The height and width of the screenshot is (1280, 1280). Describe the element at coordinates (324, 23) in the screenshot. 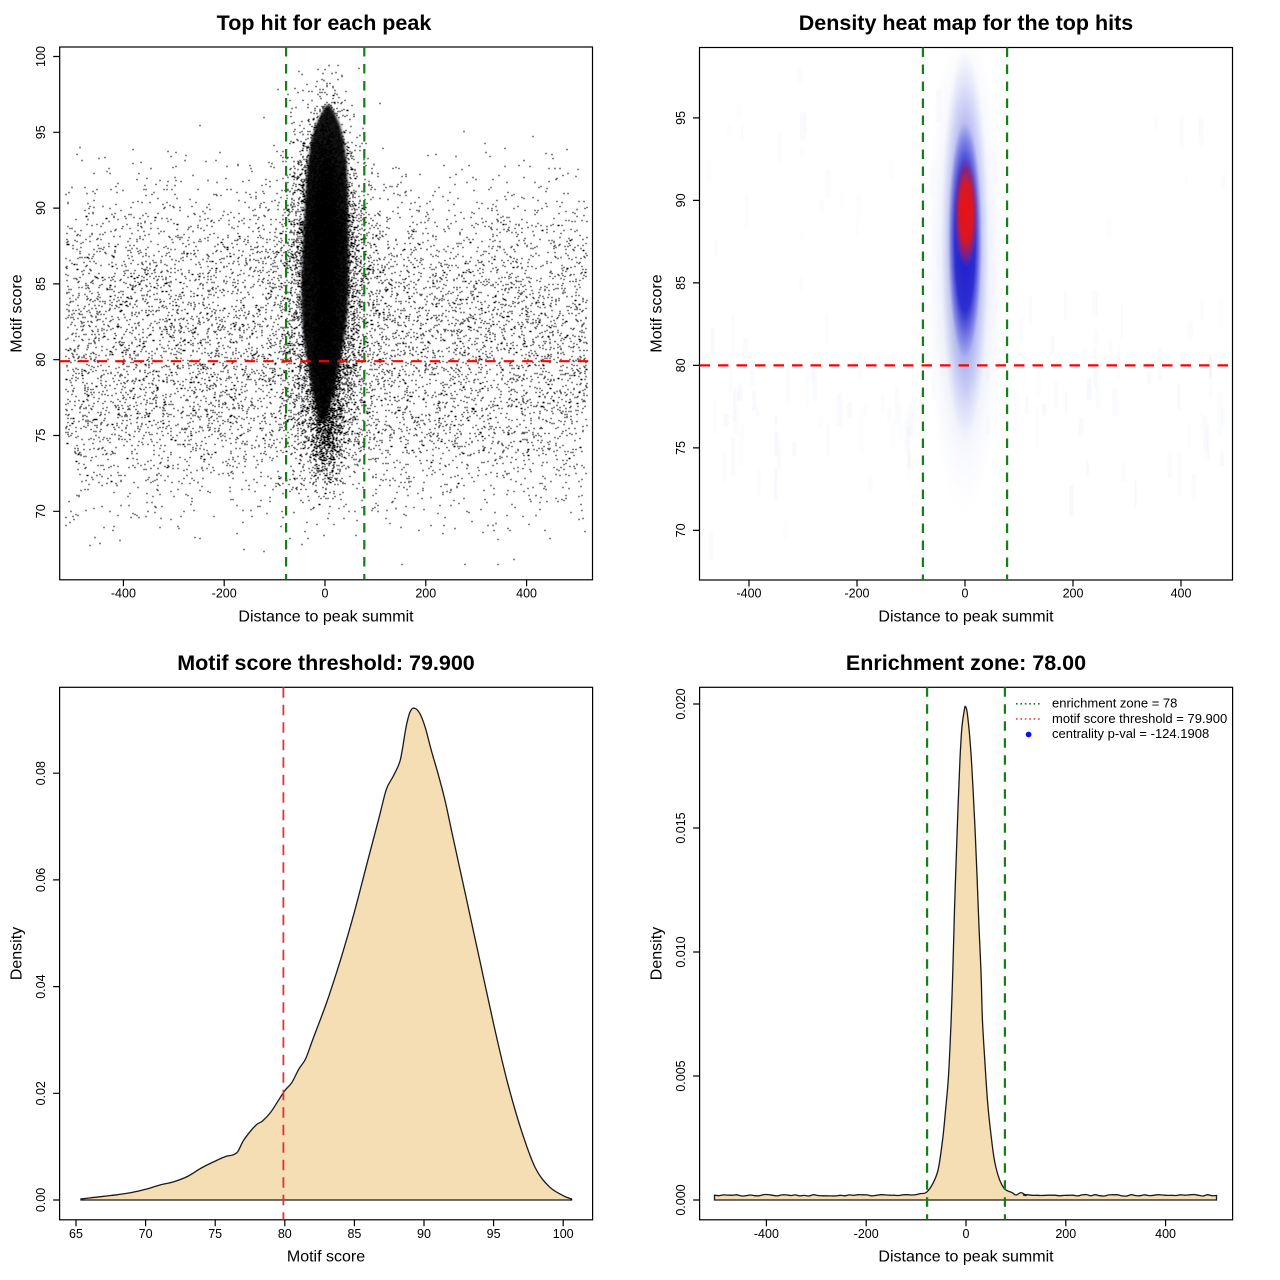

I see `svg-text: Top hit for each peak` at that location.